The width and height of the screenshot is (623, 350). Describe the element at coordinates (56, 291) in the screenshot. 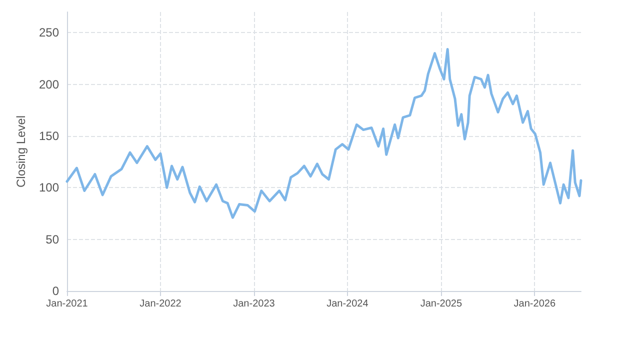

I see `y-tick-label: 0` at that location.